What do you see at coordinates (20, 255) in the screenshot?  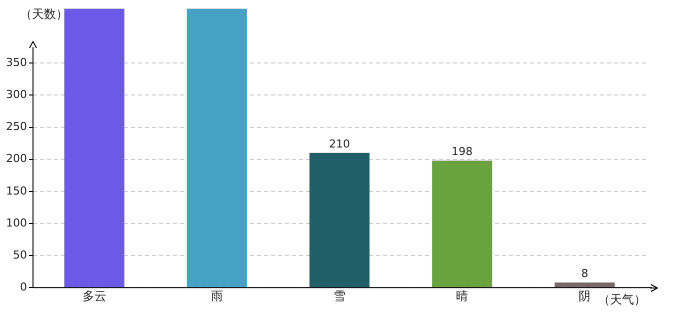 I see `y-tick-label: 50` at bounding box center [20, 255].